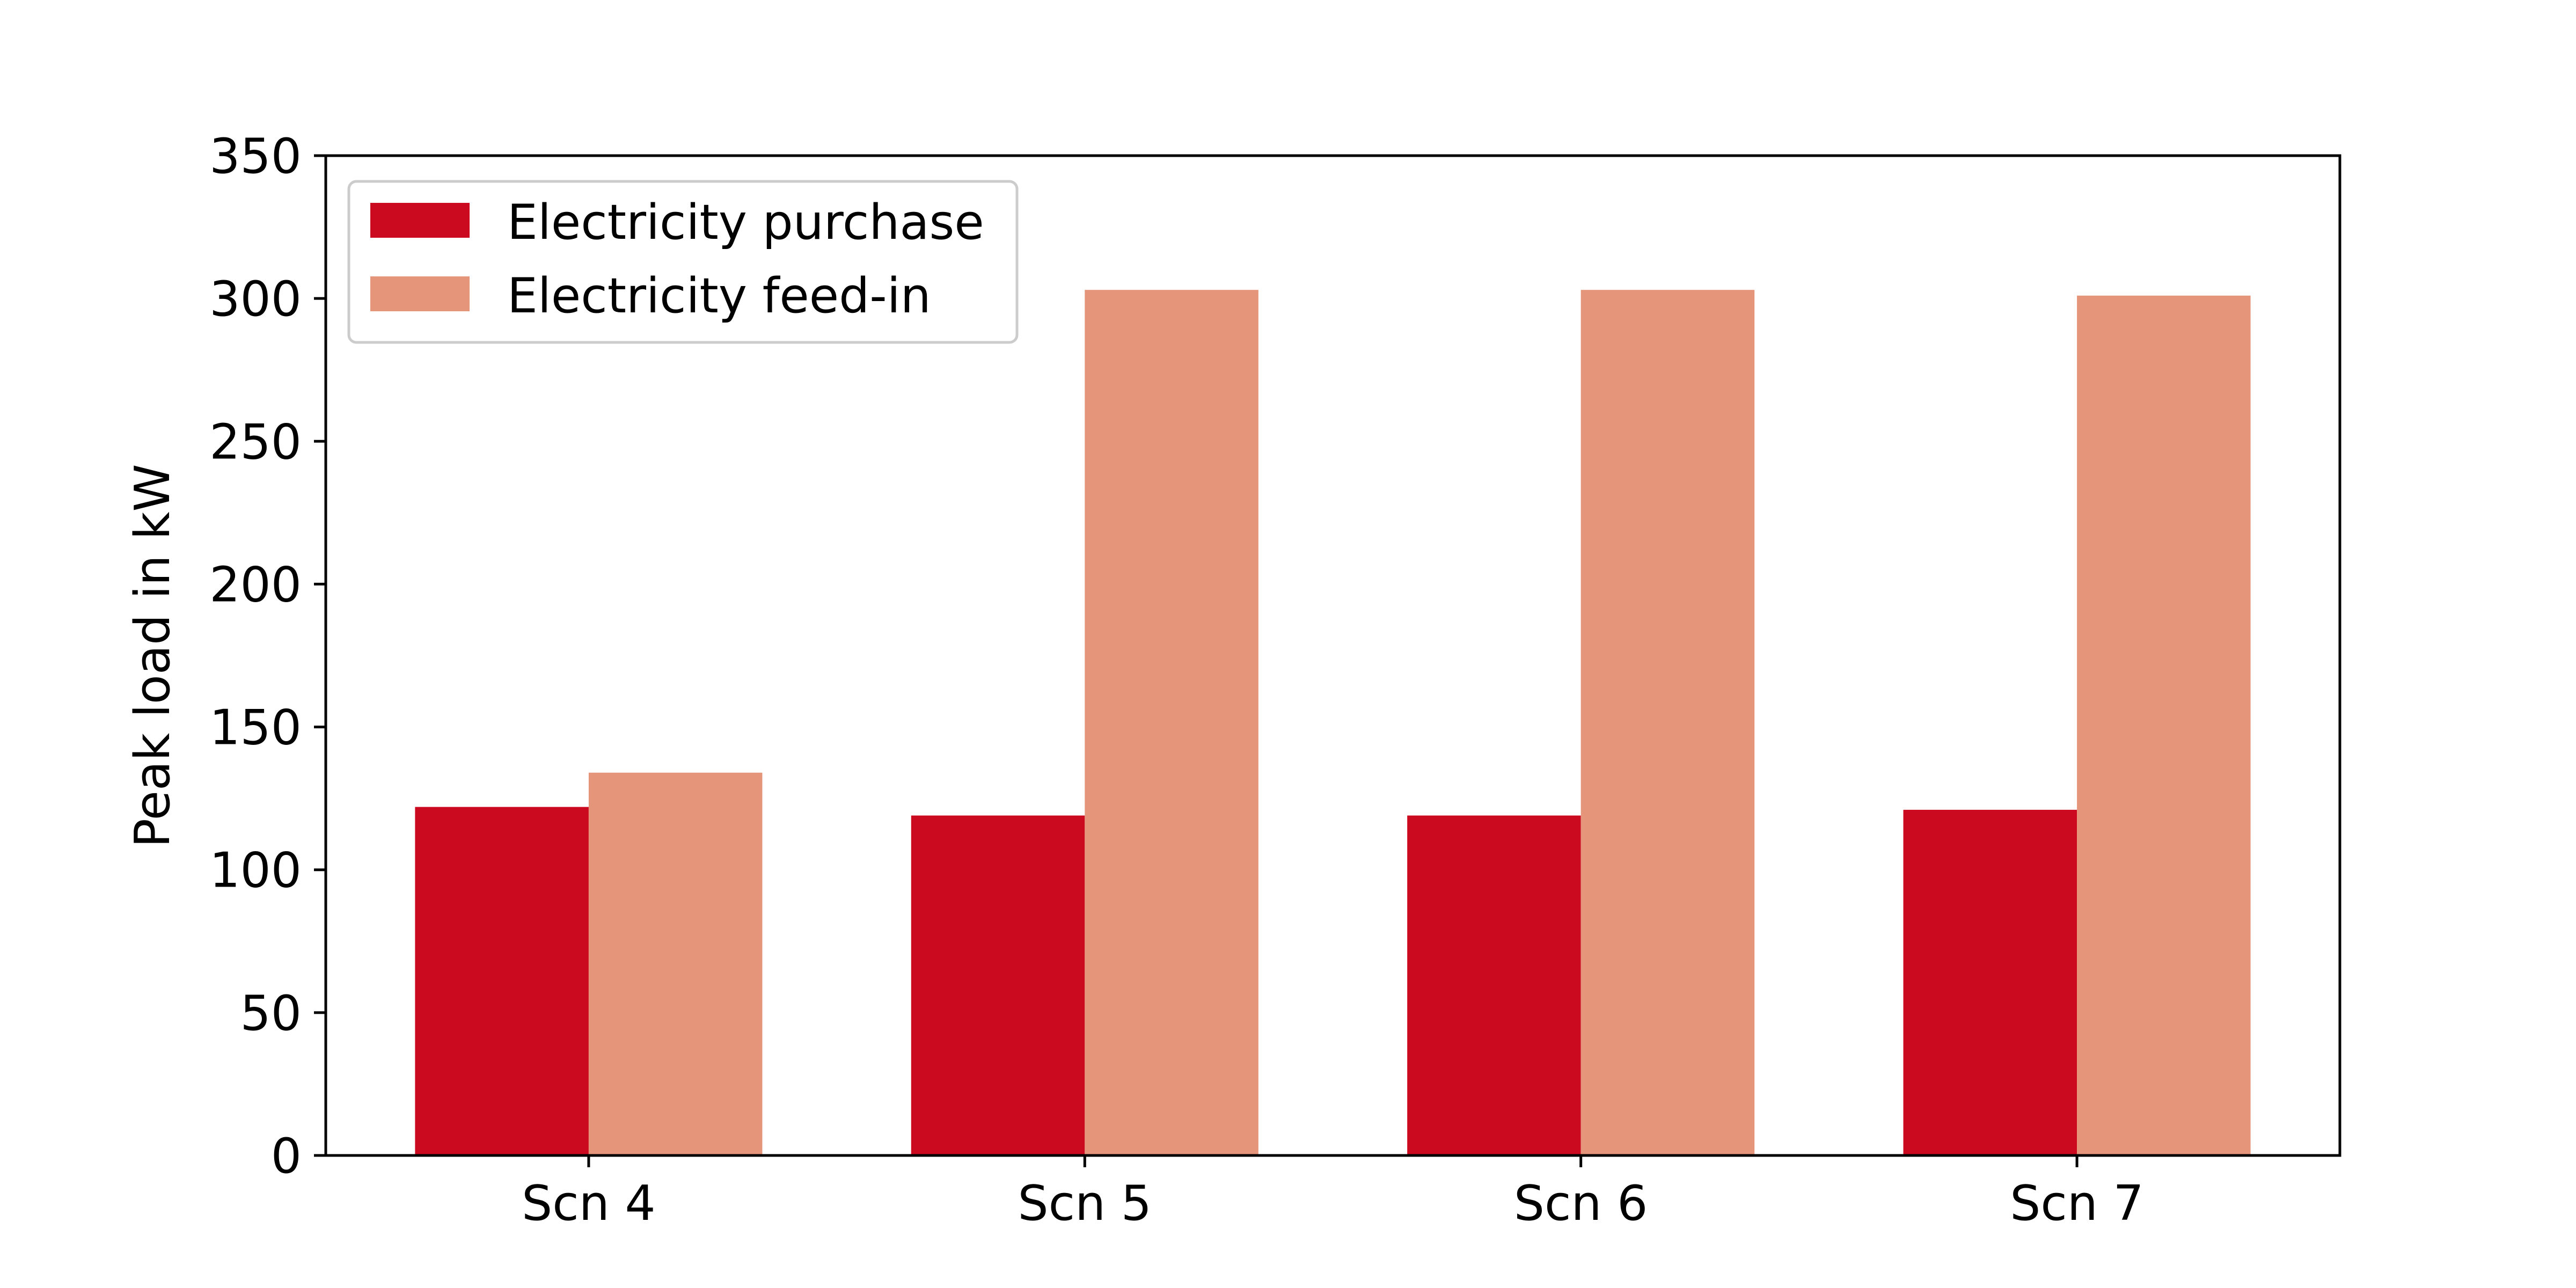 This screenshot has height=1288, width=2576. I want to click on y-tick-label: 150, so click(255, 728).